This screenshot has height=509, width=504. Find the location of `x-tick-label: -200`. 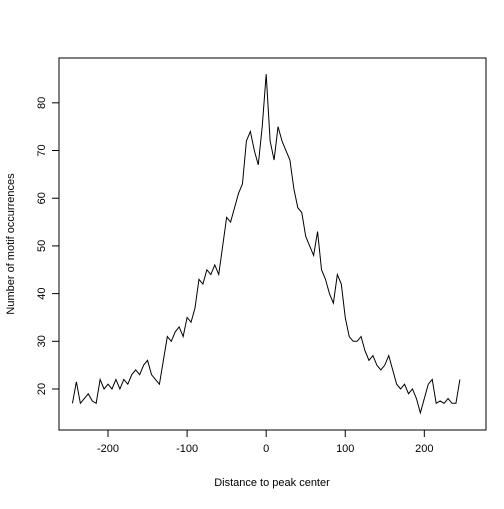

x-tick-label: -200 is located at coordinates (108, 449).